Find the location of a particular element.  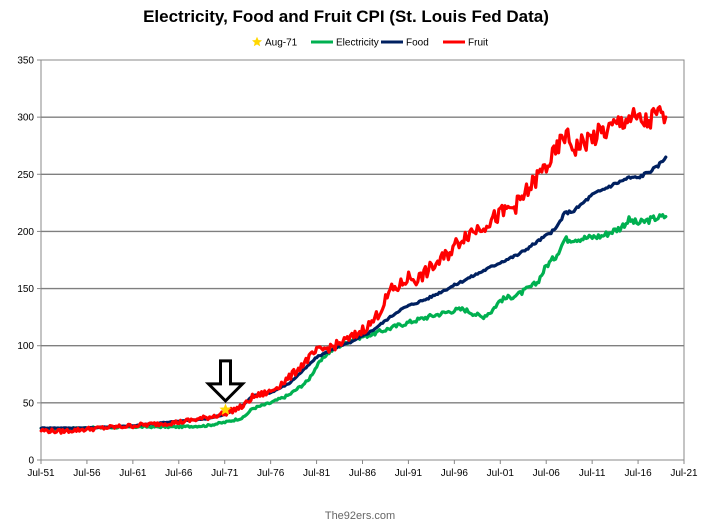

legend-label: Fruit is located at coordinates (478, 43).